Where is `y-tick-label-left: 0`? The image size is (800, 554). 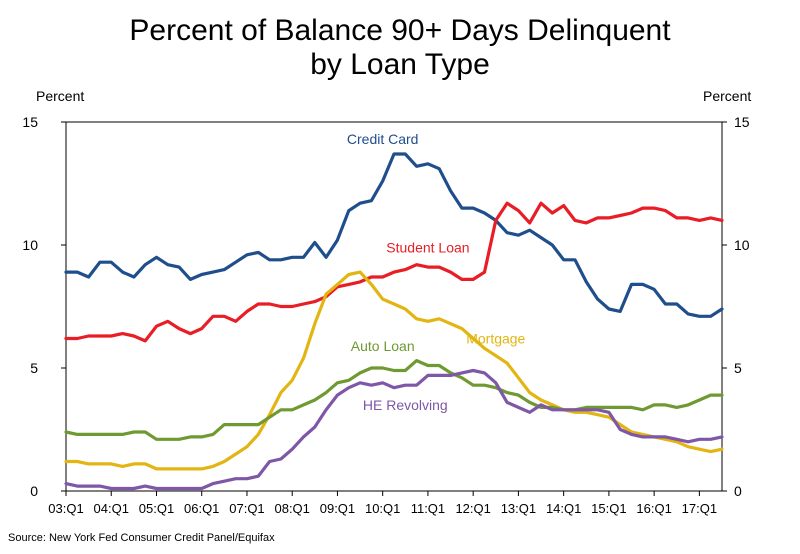 y-tick-label-left: 0 is located at coordinates (34, 491).